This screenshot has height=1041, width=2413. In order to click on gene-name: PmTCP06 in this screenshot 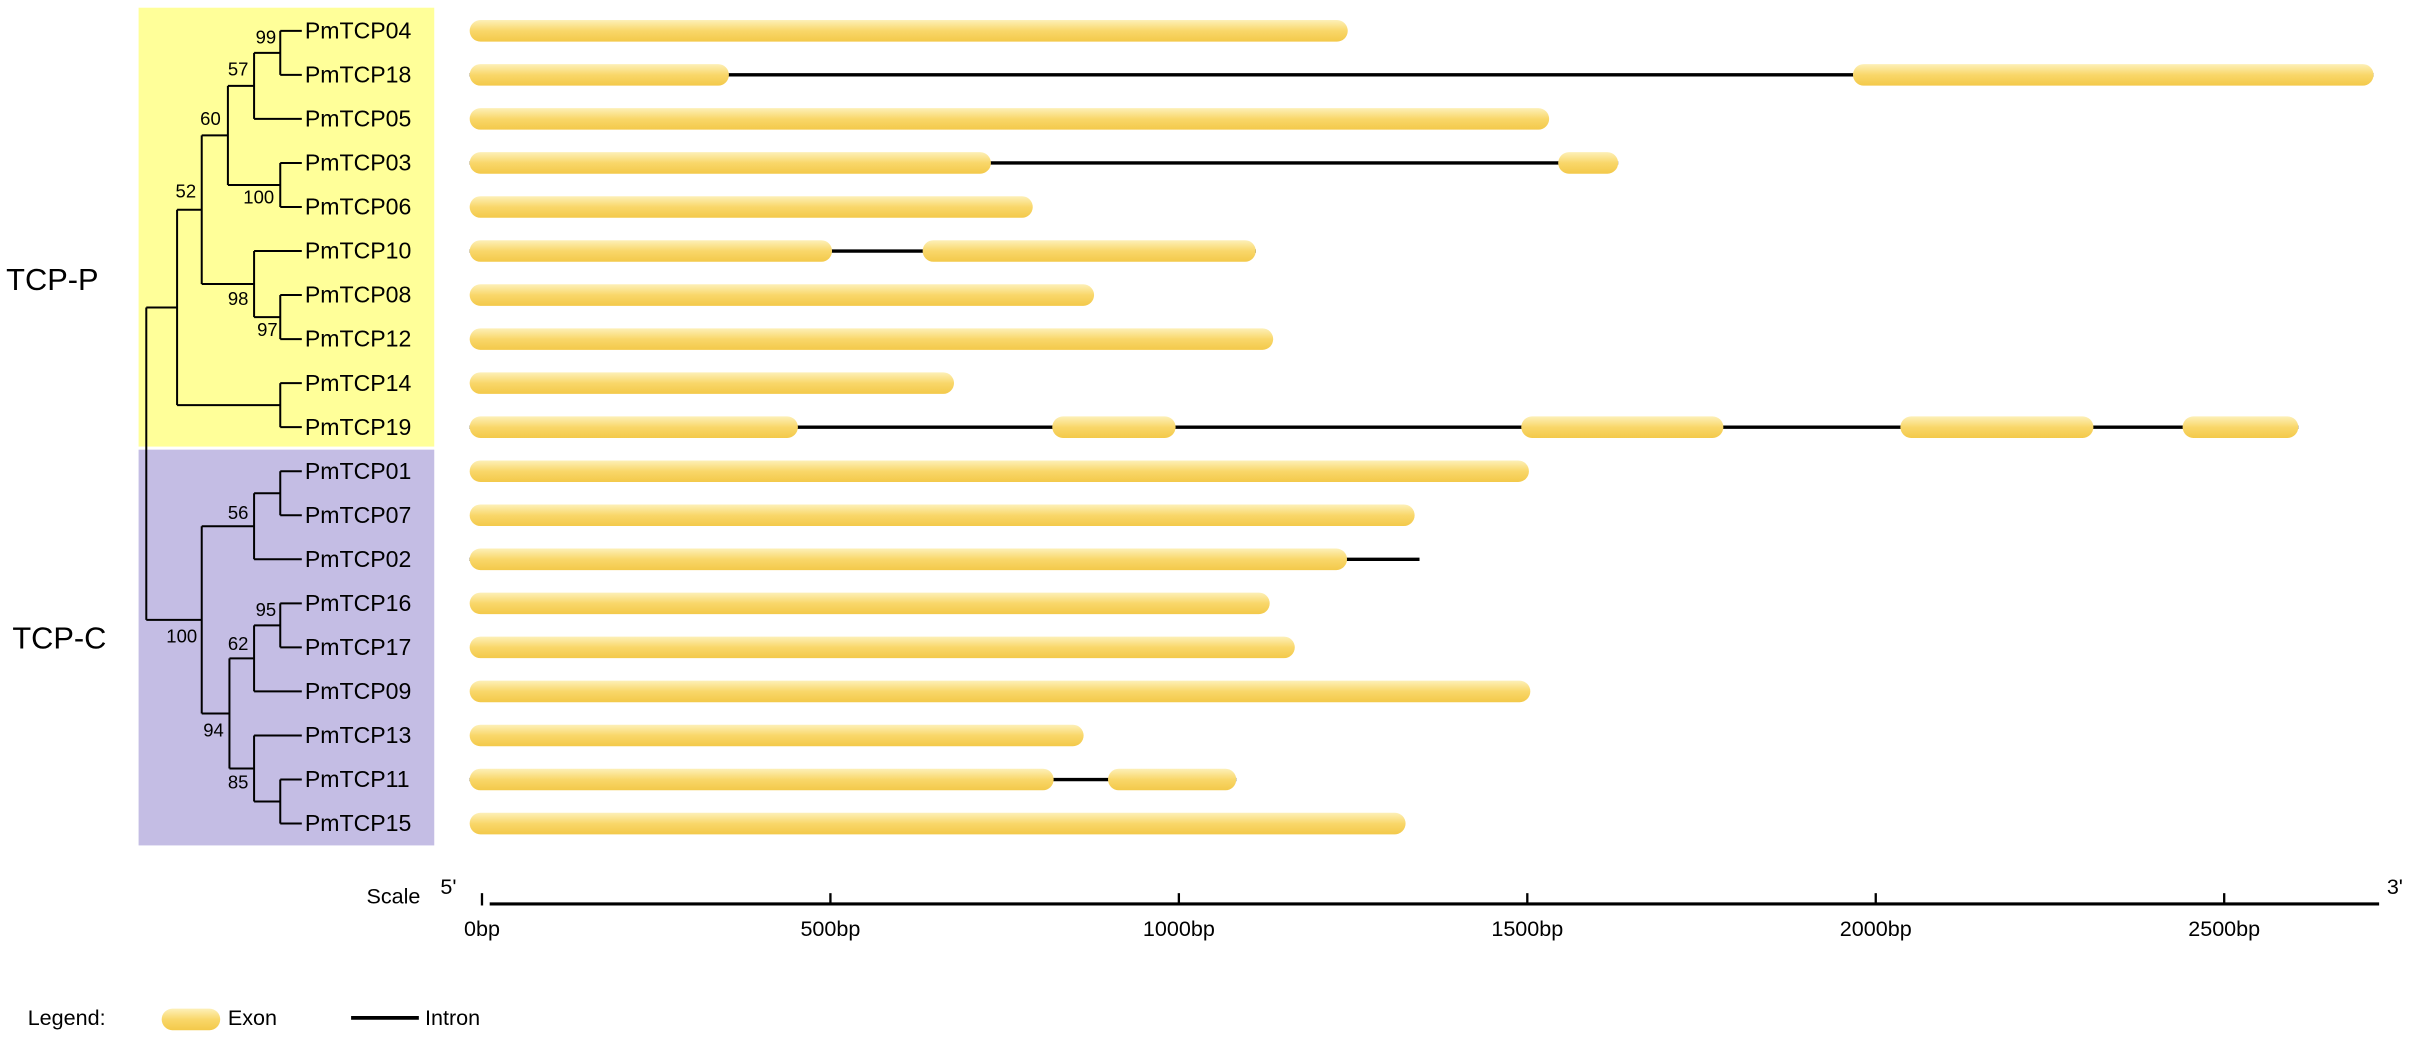, I will do `click(358, 207)`.